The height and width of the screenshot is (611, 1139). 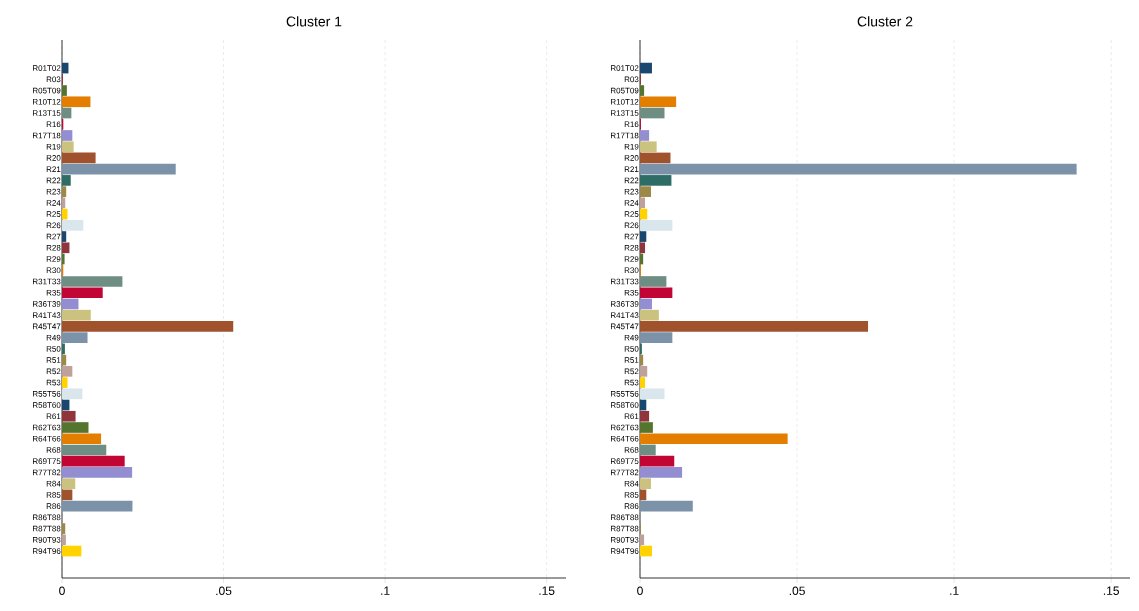 What do you see at coordinates (625, 315) in the screenshot?
I see `y-tick-label: R41T43` at bounding box center [625, 315].